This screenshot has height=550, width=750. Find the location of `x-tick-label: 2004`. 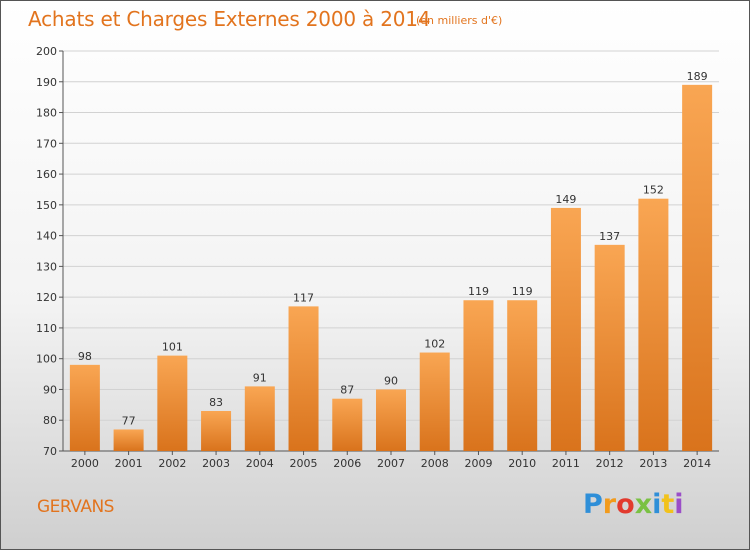

x-tick-label: 2004 is located at coordinates (260, 463).